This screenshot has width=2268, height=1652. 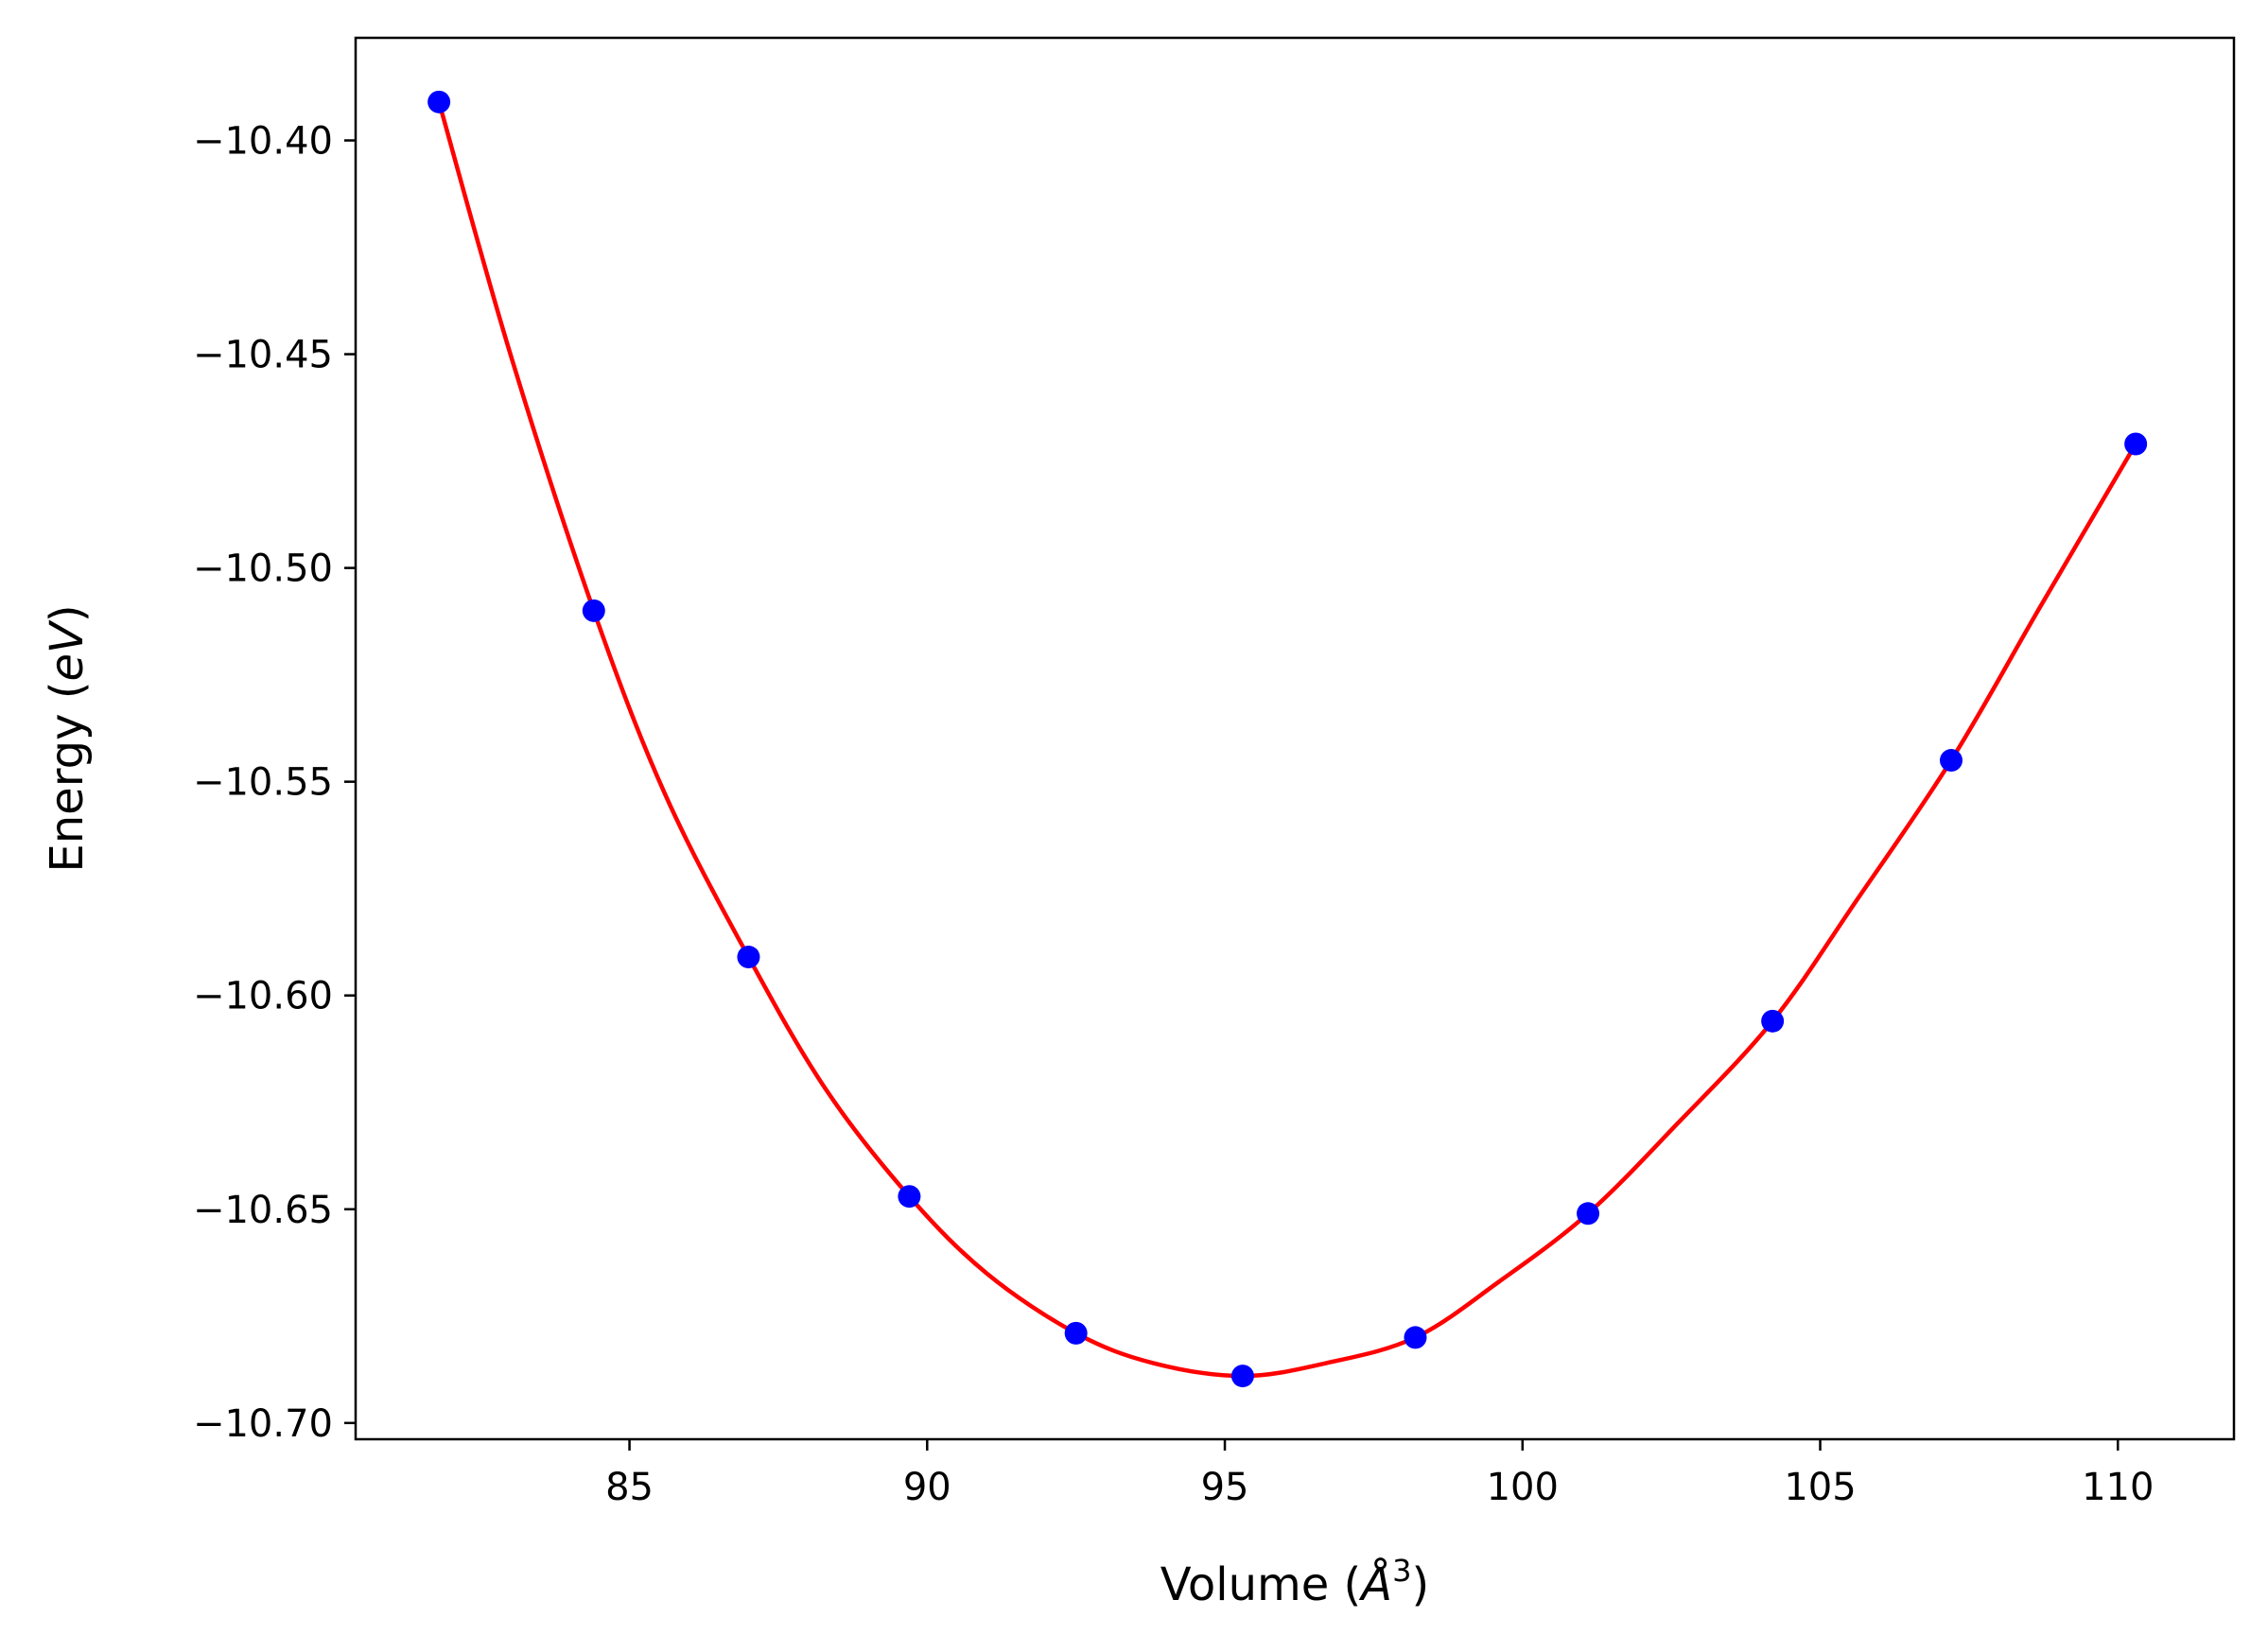 What do you see at coordinates (263, 1424) in the screenshot?
I see `y-tick-label: −10.70` at bounding box center [263, 1424].